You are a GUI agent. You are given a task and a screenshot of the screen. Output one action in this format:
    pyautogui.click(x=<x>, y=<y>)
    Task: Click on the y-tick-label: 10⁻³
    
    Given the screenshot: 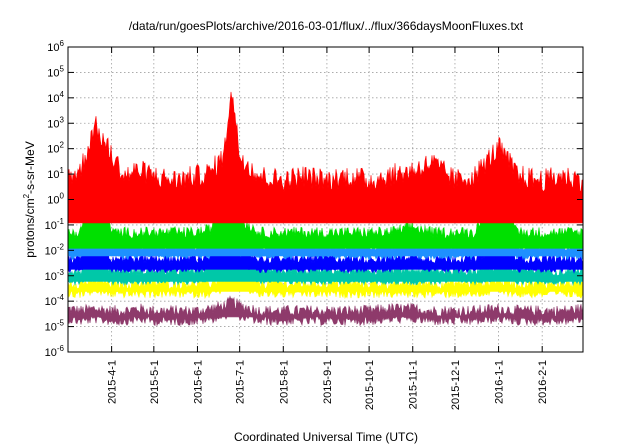 What is the action you would take?
    pyautogui.click(x=55, y=275)
    